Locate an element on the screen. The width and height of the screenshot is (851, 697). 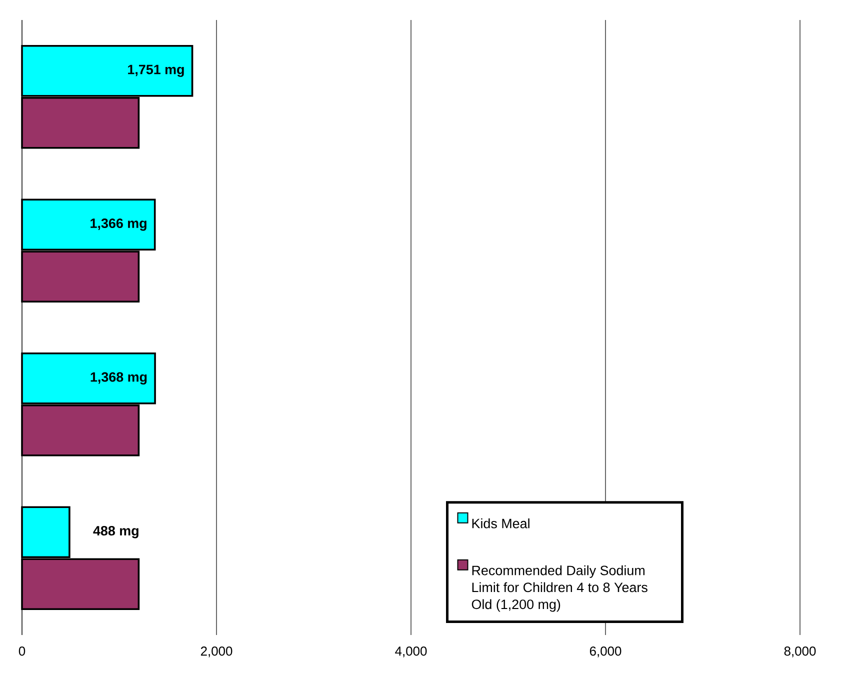
data-label: 1,366 mg is located at coordinates (118, 224).